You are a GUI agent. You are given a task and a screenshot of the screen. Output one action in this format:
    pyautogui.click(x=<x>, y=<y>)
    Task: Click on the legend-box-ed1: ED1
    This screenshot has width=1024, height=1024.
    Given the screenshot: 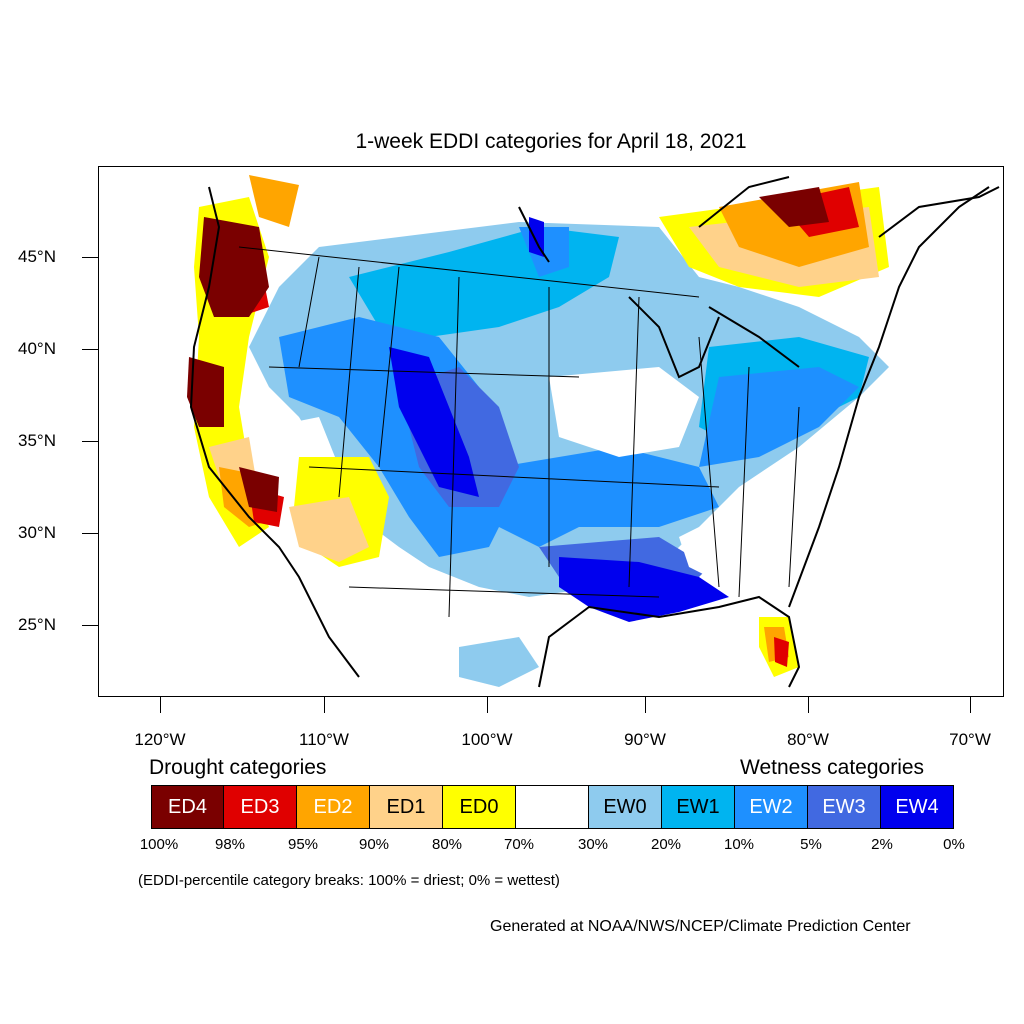 What is the action you would take?
    pyautogui.click(x=406, y=807)
    